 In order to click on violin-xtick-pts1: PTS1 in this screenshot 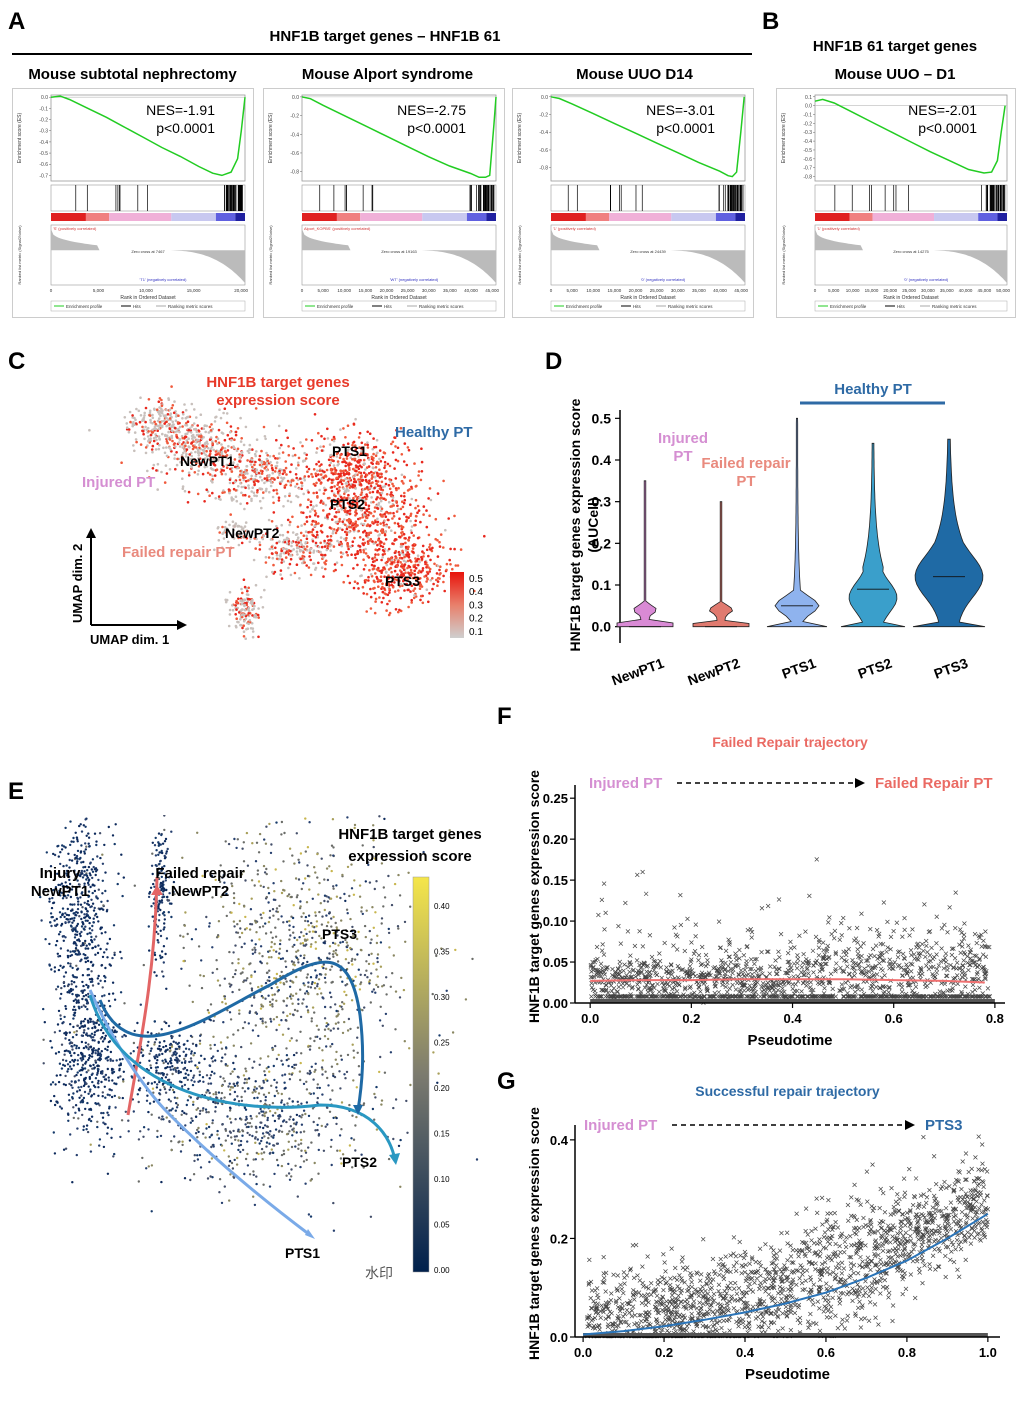, I will do `click(799, 668)`.